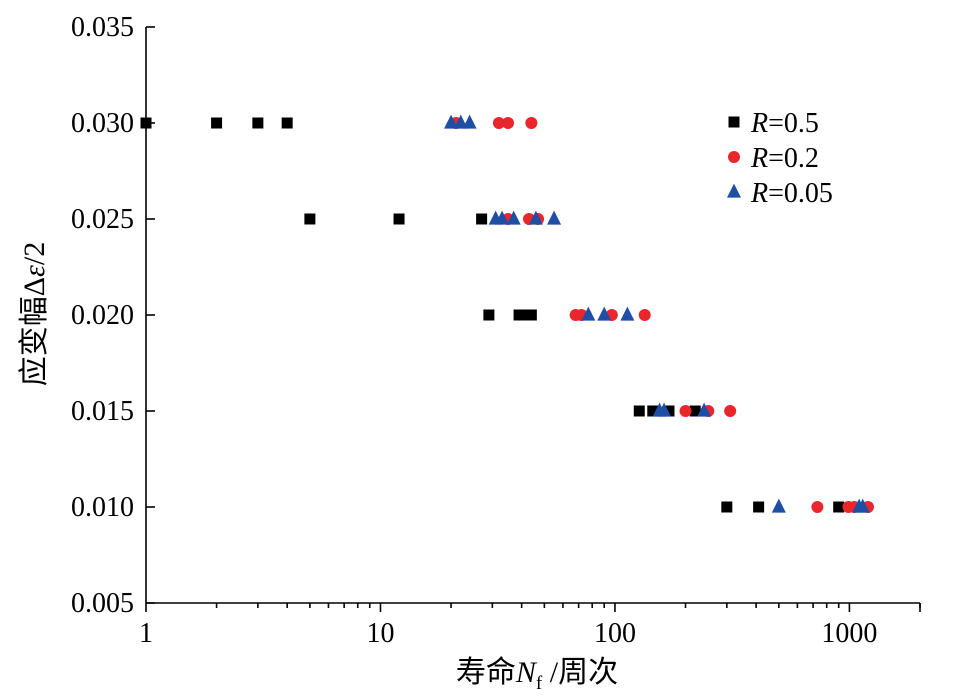 This screenshot has height=700, width=953. What do you see at coordinates (102, 315) in the screenshot?
I see `y-tick-label: 0.020` at bounding box center [102, 315].